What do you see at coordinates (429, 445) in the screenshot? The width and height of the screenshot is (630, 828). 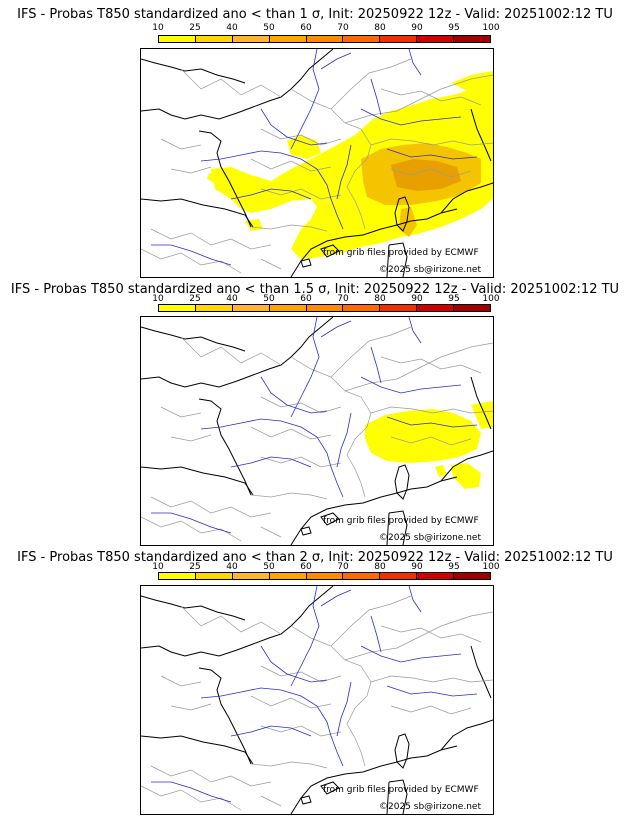 I see `probability-fill` at bounding box center [429, 445].